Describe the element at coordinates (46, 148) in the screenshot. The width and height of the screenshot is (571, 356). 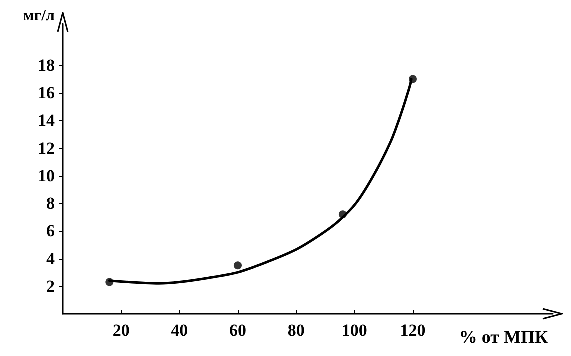
I see `y-tick-label: 12` at that location.